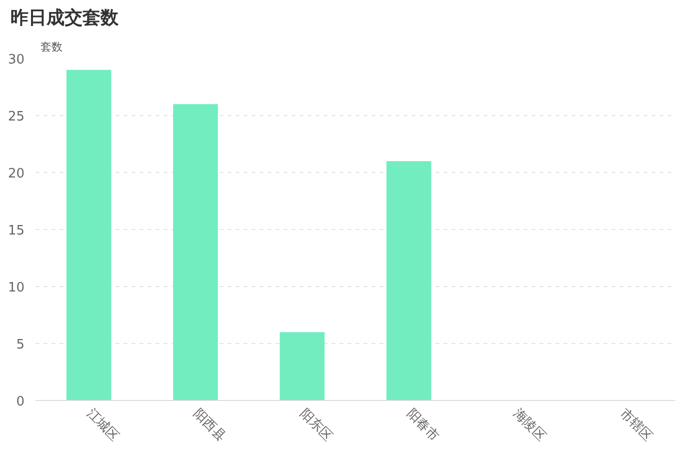 The width and height of the screenshot is (700, 465). I want to click on y-tick-label: 0, so click(20, 402).